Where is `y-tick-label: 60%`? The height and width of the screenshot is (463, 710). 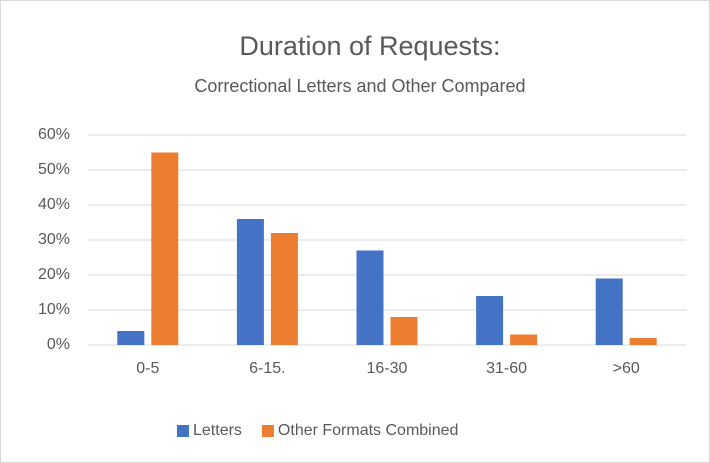 y-tick-label: 60% is located at coordinates (54, 134).